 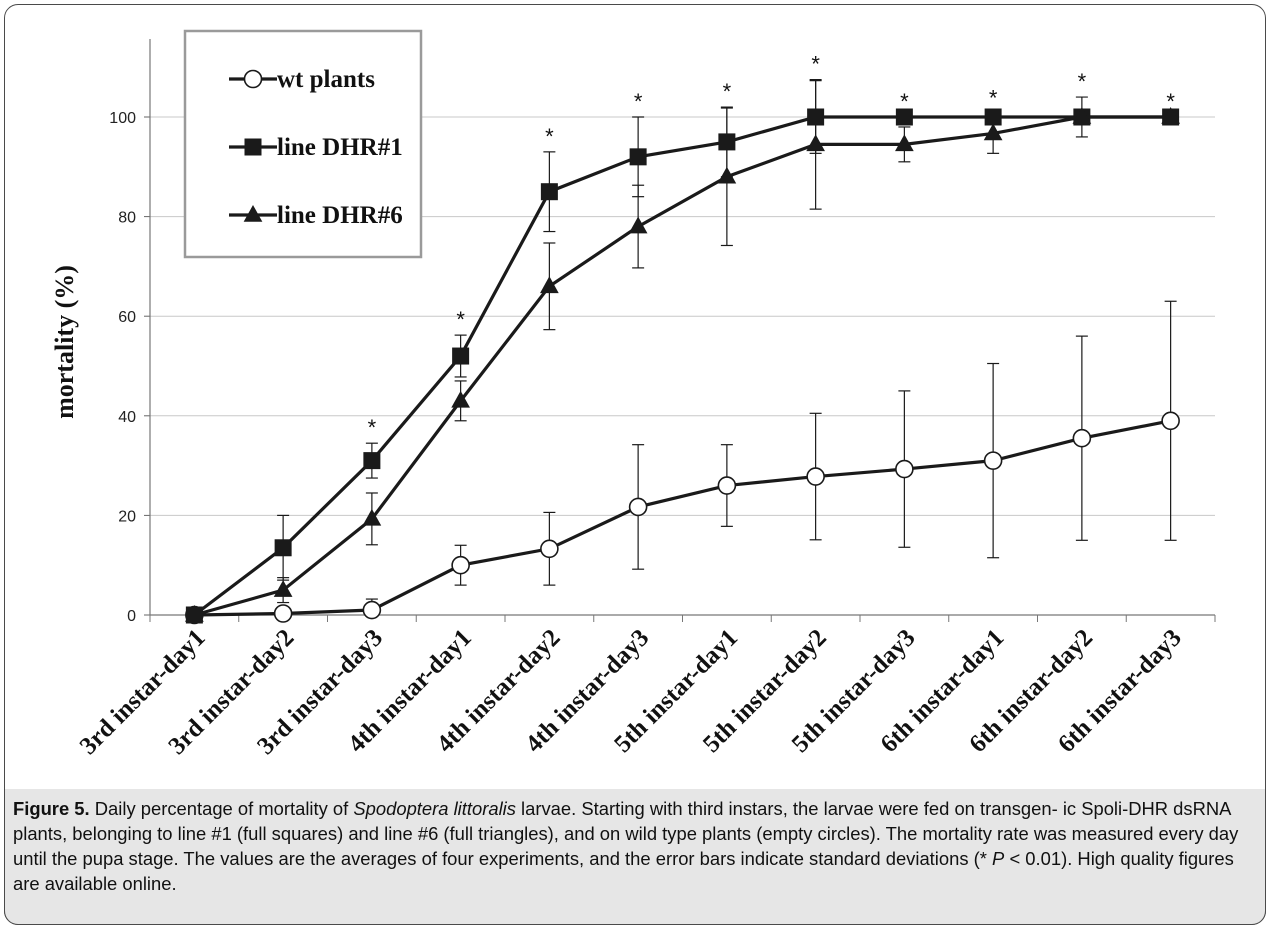 I want to click on y-axis-label: mortality (%), so click(x=64, y=342).